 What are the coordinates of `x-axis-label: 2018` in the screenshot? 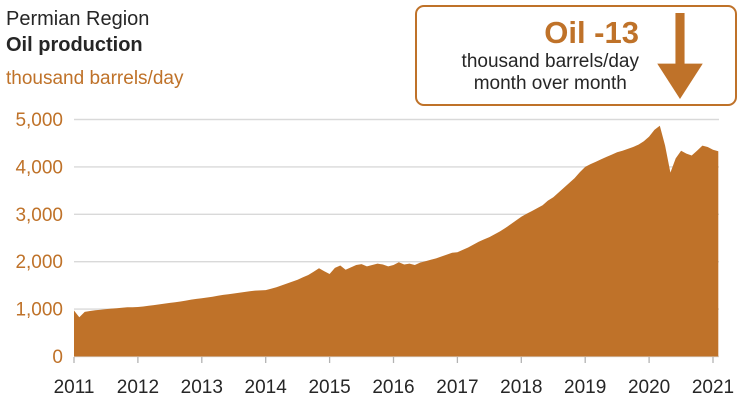 It's located at (521, 387).